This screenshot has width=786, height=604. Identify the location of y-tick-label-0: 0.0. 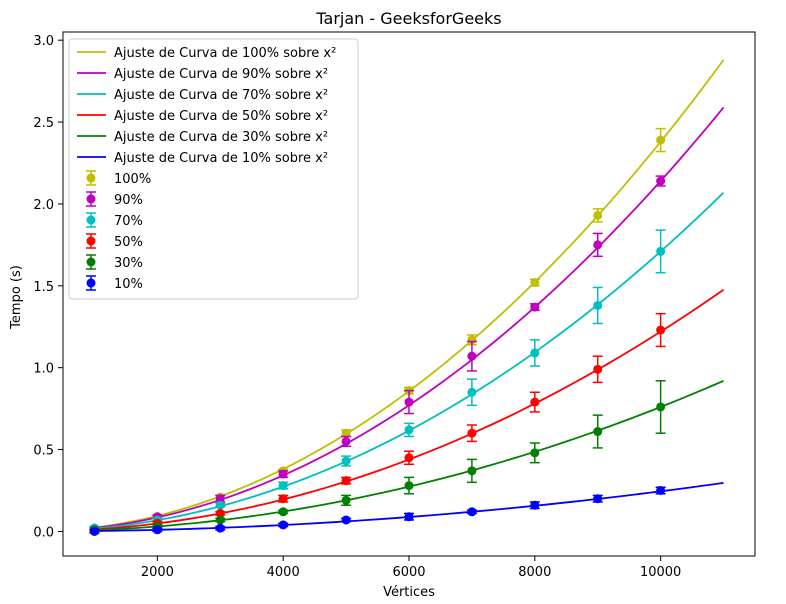
(43, 532).